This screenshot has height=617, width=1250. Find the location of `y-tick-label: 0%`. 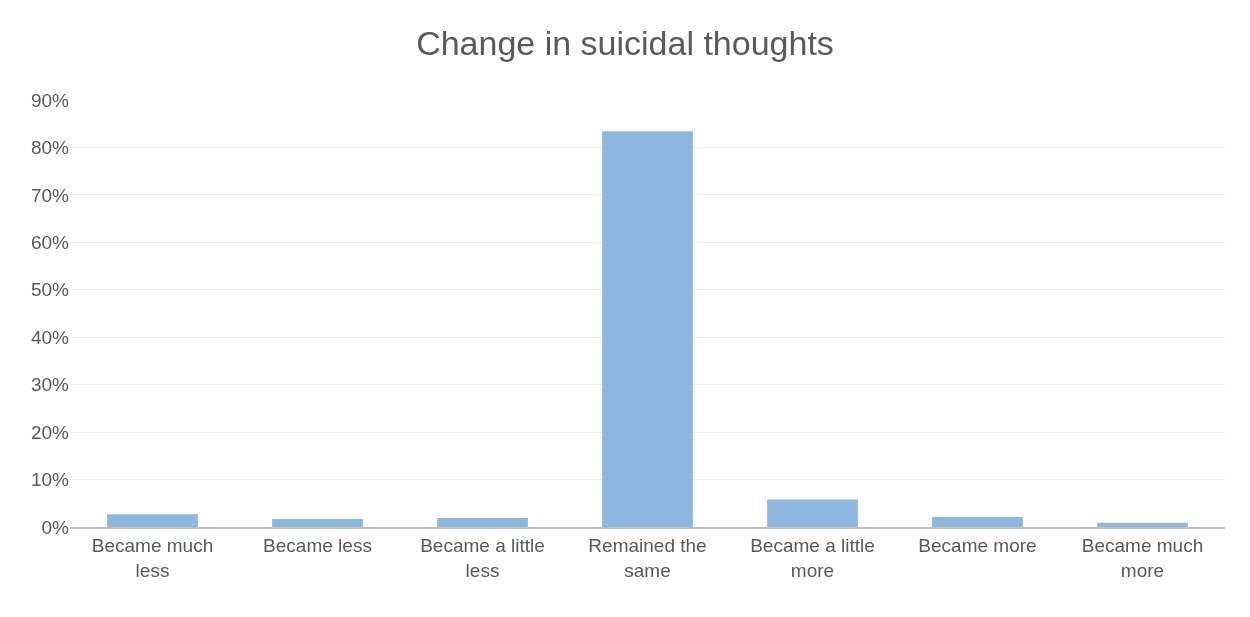

y-tick-label: 0% is located at coordinates (55, 527).